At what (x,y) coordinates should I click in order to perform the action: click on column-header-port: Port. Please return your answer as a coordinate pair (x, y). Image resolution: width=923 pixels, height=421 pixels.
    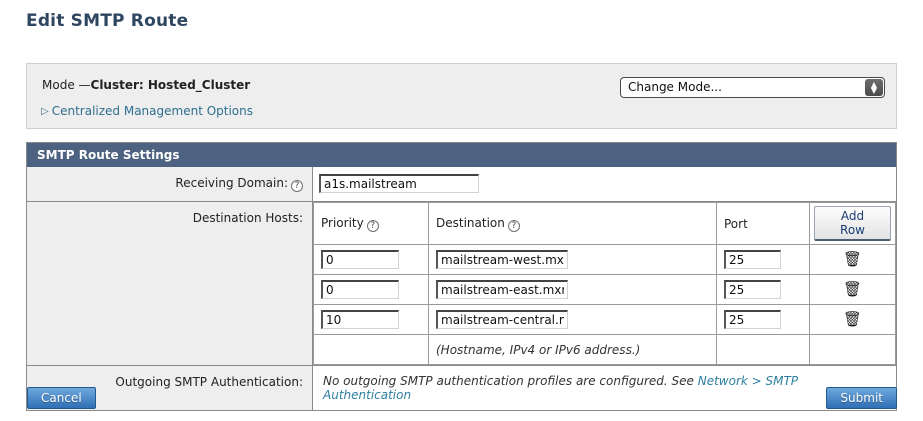
    Looking at the image, I should click on (763, 223).